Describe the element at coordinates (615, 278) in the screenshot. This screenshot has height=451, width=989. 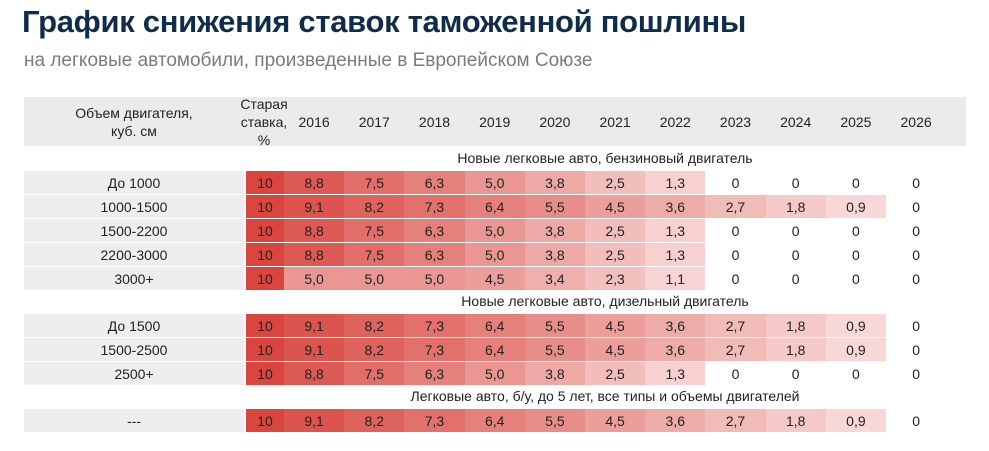
I see `rate-value: 2,3` at that location.